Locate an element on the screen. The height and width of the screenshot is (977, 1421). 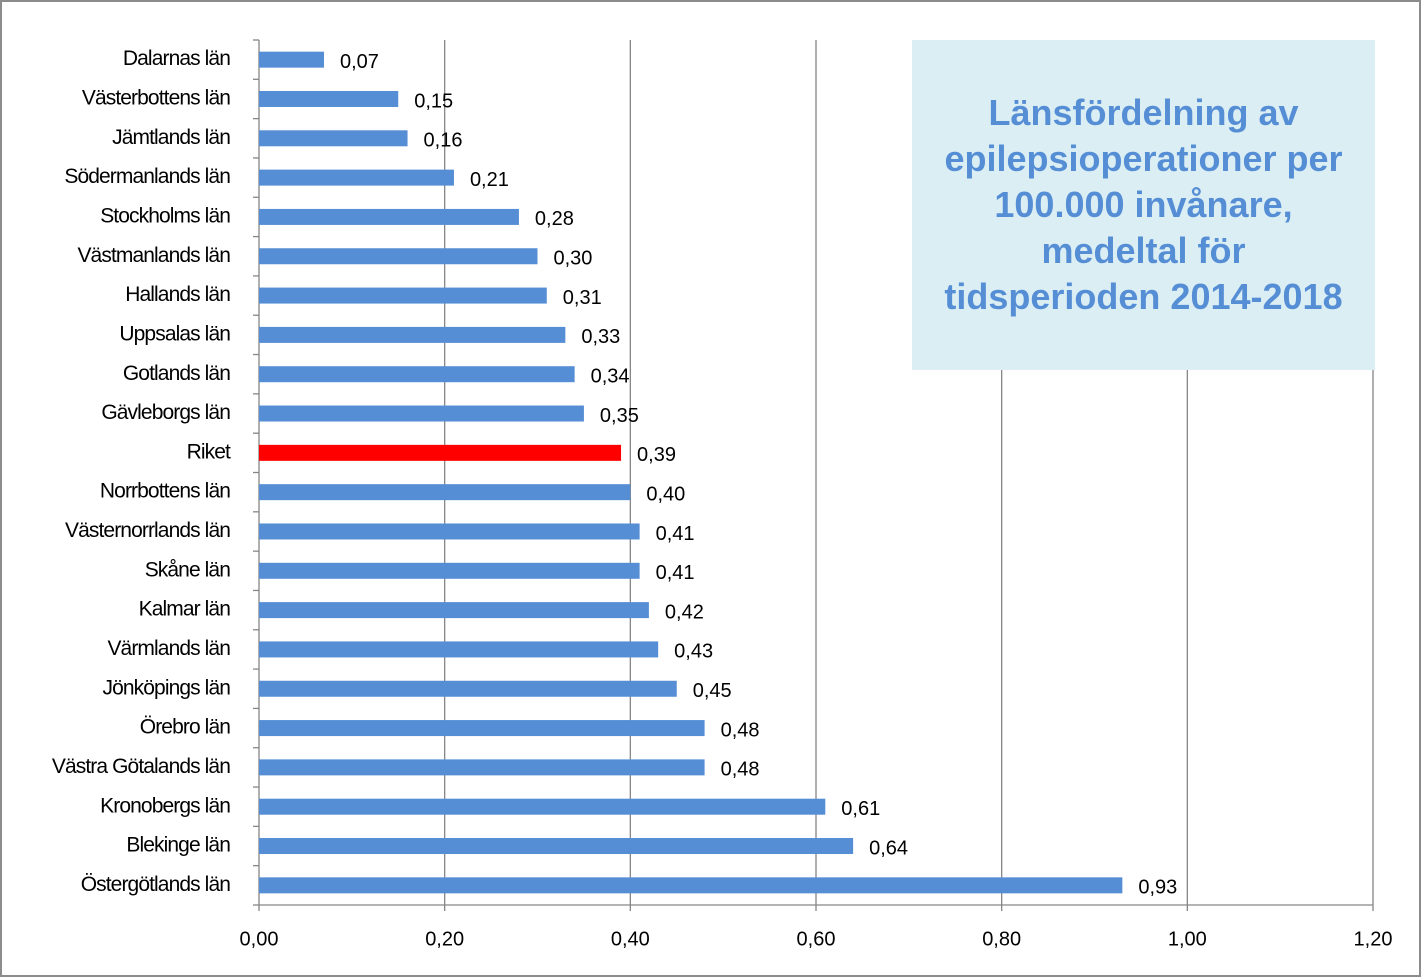
y-tick-label: Riket is located at coordinates (209, 451).